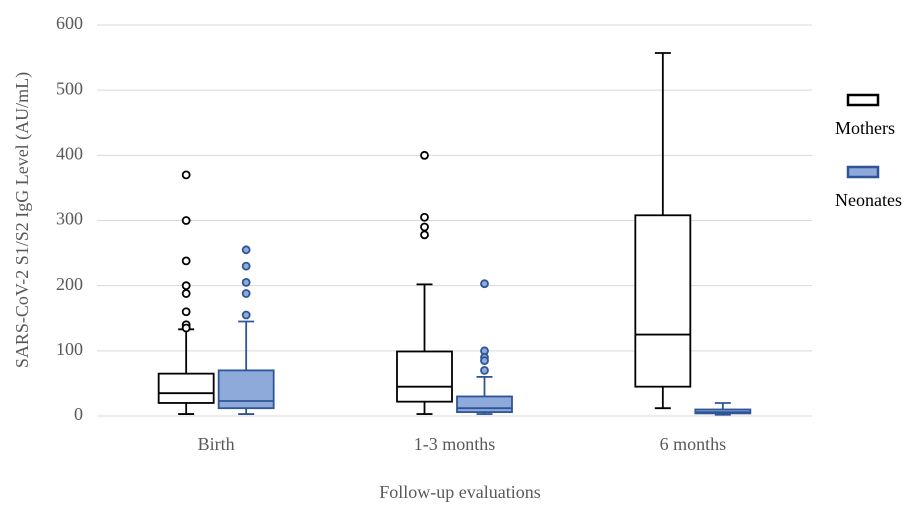 This screenshot has width=914, height=505. Describe the element at coordinates (69, 23) in the screenshot. I see `y-tick-label: 600` at that location.